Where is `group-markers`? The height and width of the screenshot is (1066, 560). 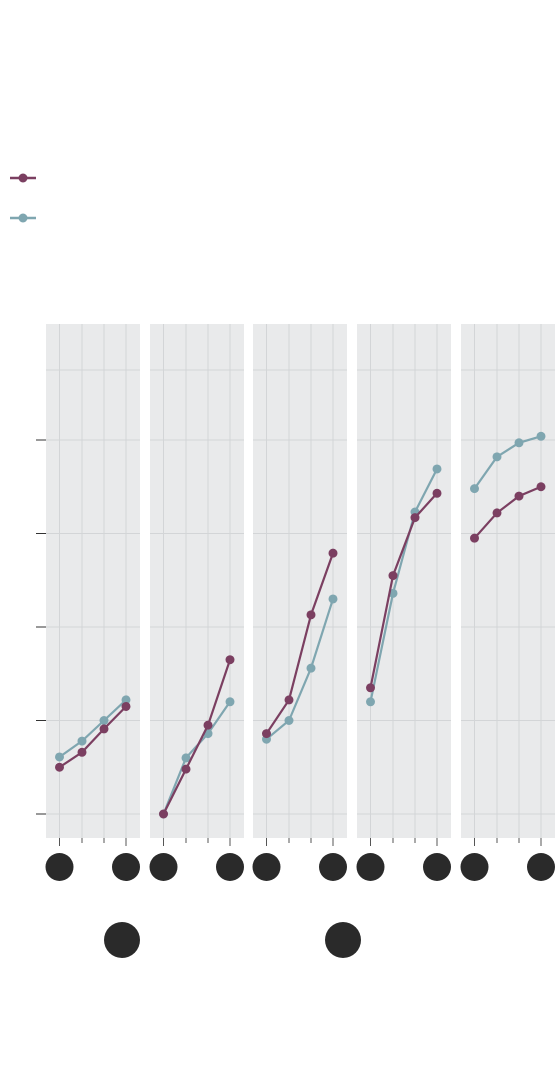 group-markers is located at coordinates (232, 940).